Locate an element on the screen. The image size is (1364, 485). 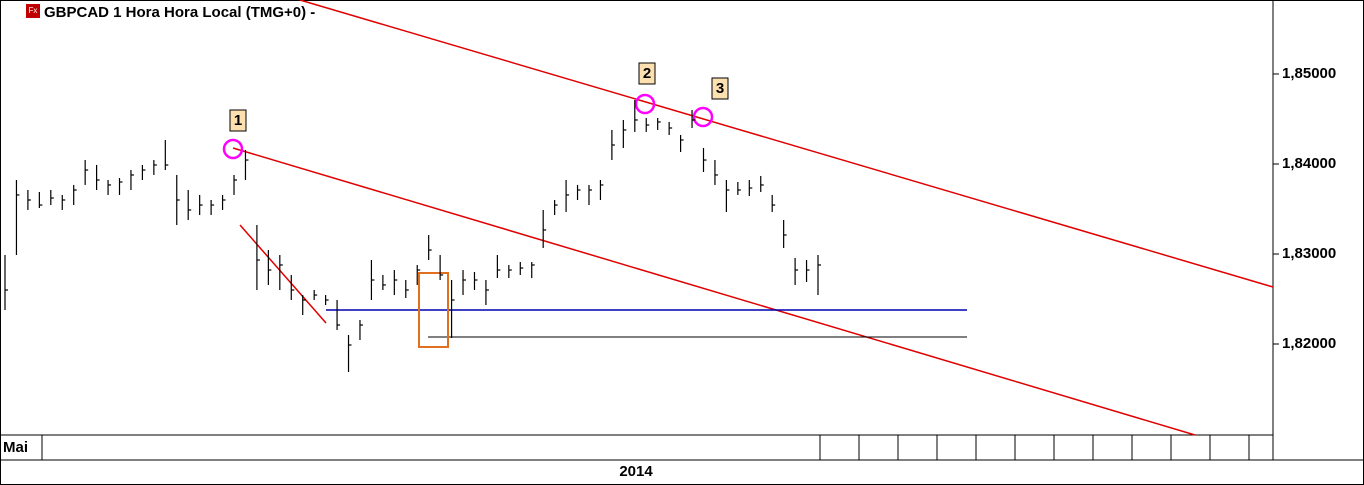
annotation-label: 1 is located at coordinates (238, 120).